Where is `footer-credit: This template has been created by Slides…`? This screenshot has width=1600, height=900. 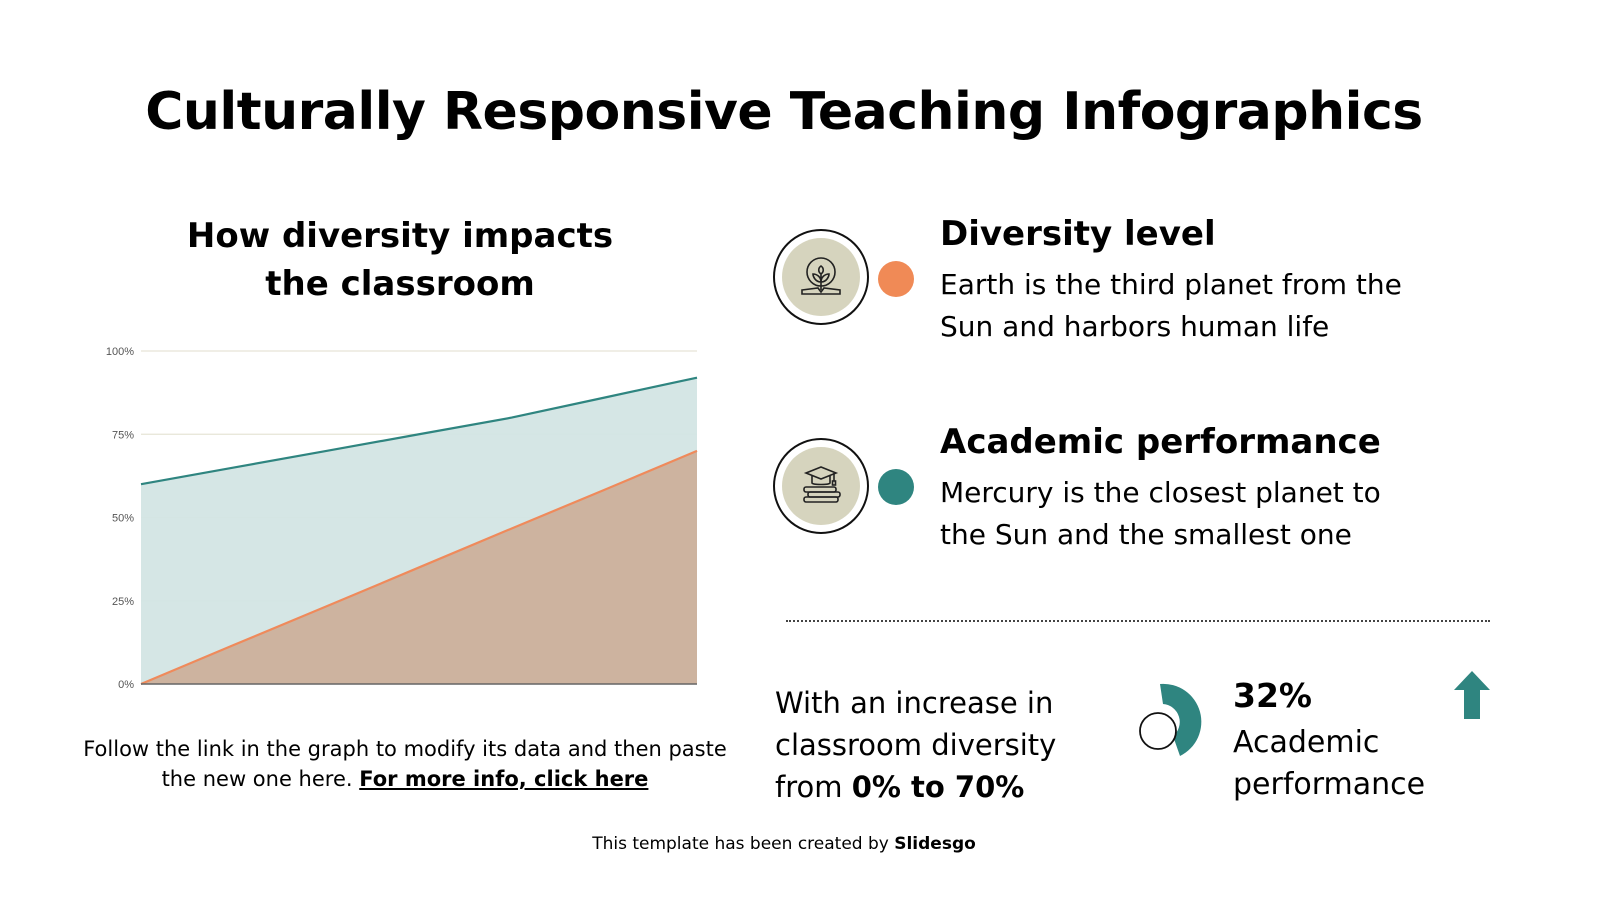
footer-credit: This template has been created by Slides… is located at coordinates (784, 844).